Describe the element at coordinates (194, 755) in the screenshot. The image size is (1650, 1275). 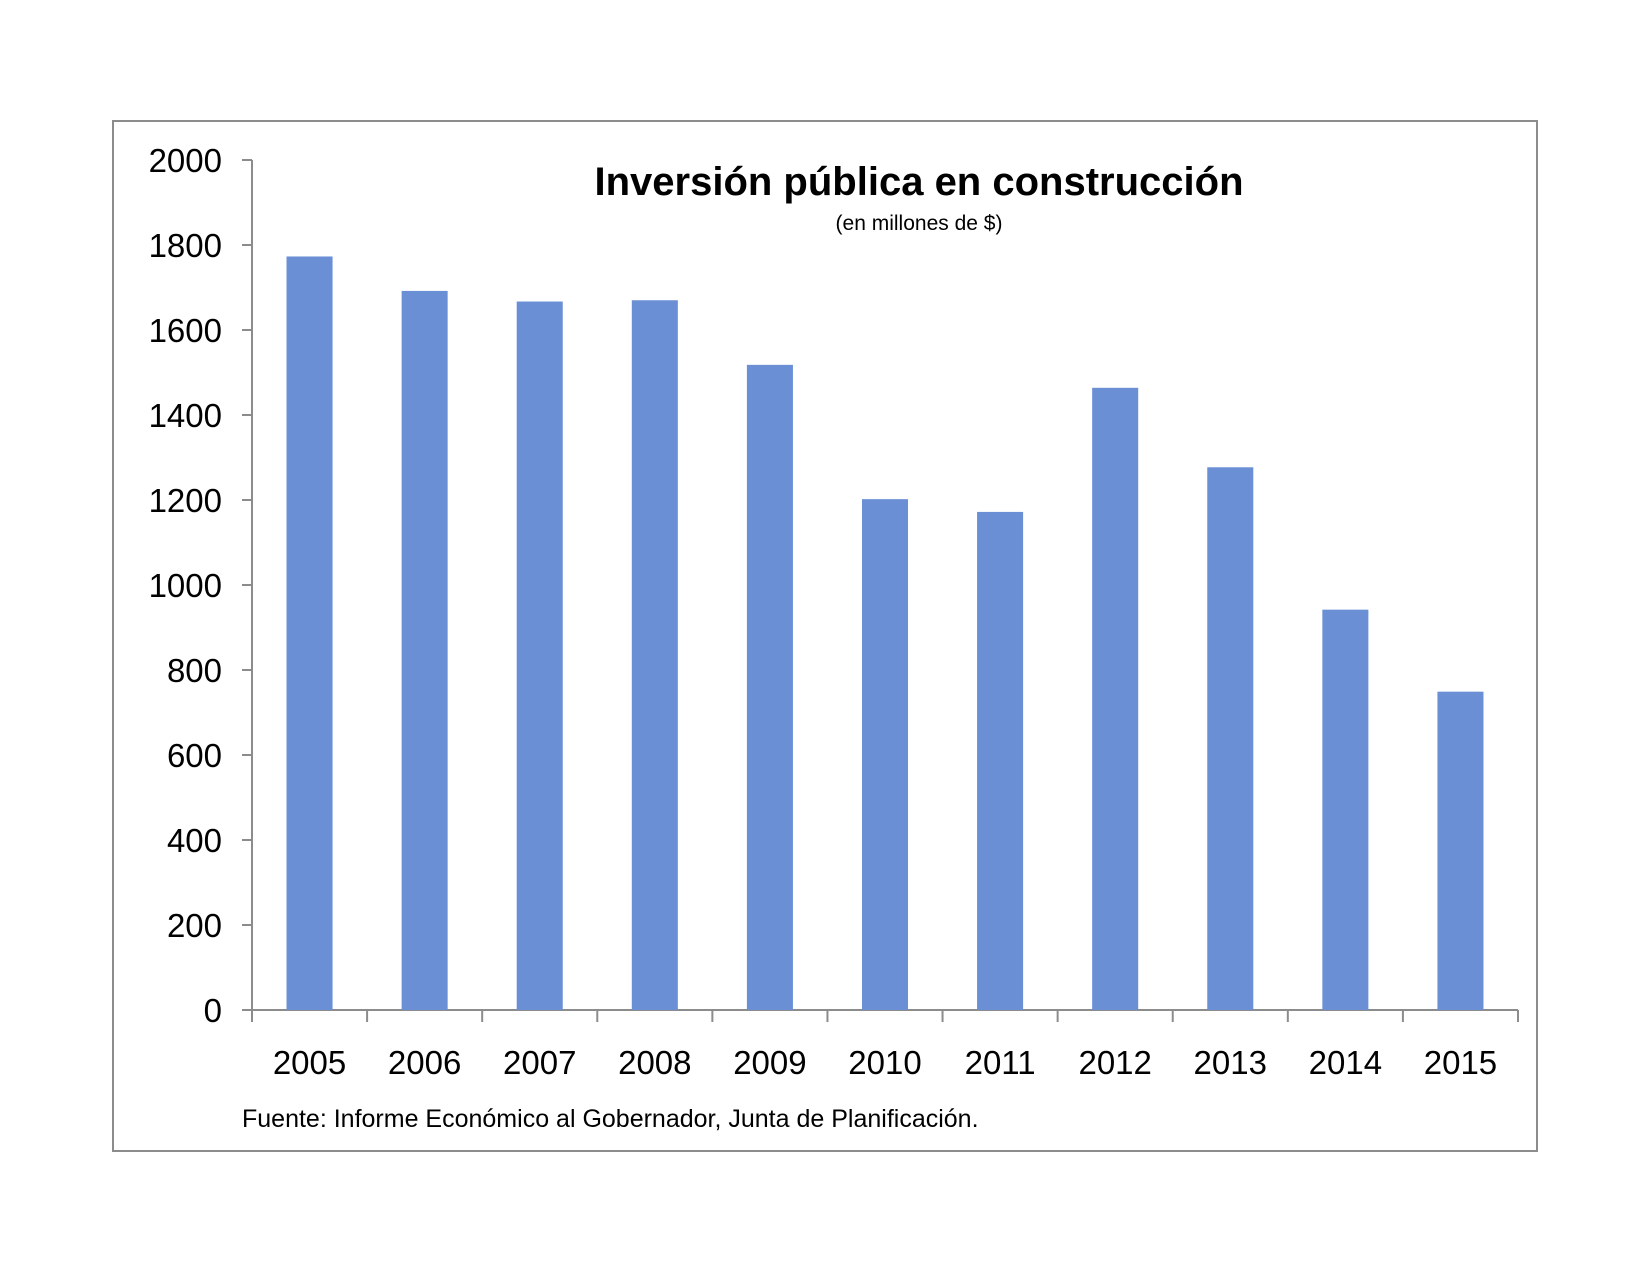
I see `y-tick-label: 600` at that location.